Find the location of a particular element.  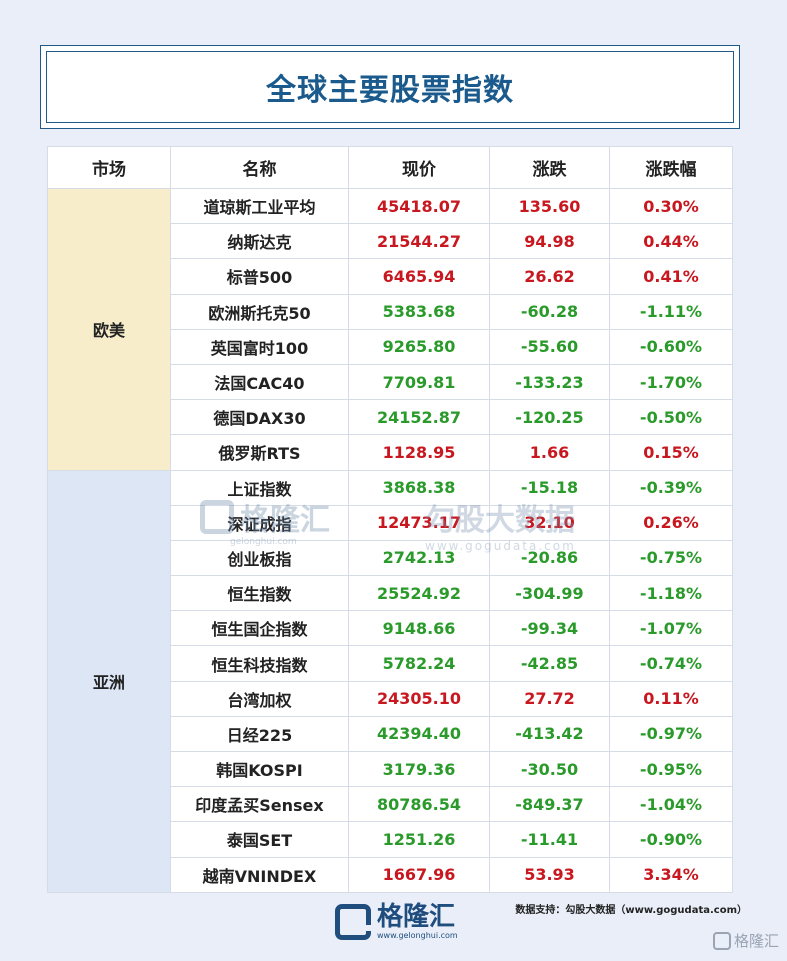

price-cell: 9148.66 is located at coordinates (419, 628).